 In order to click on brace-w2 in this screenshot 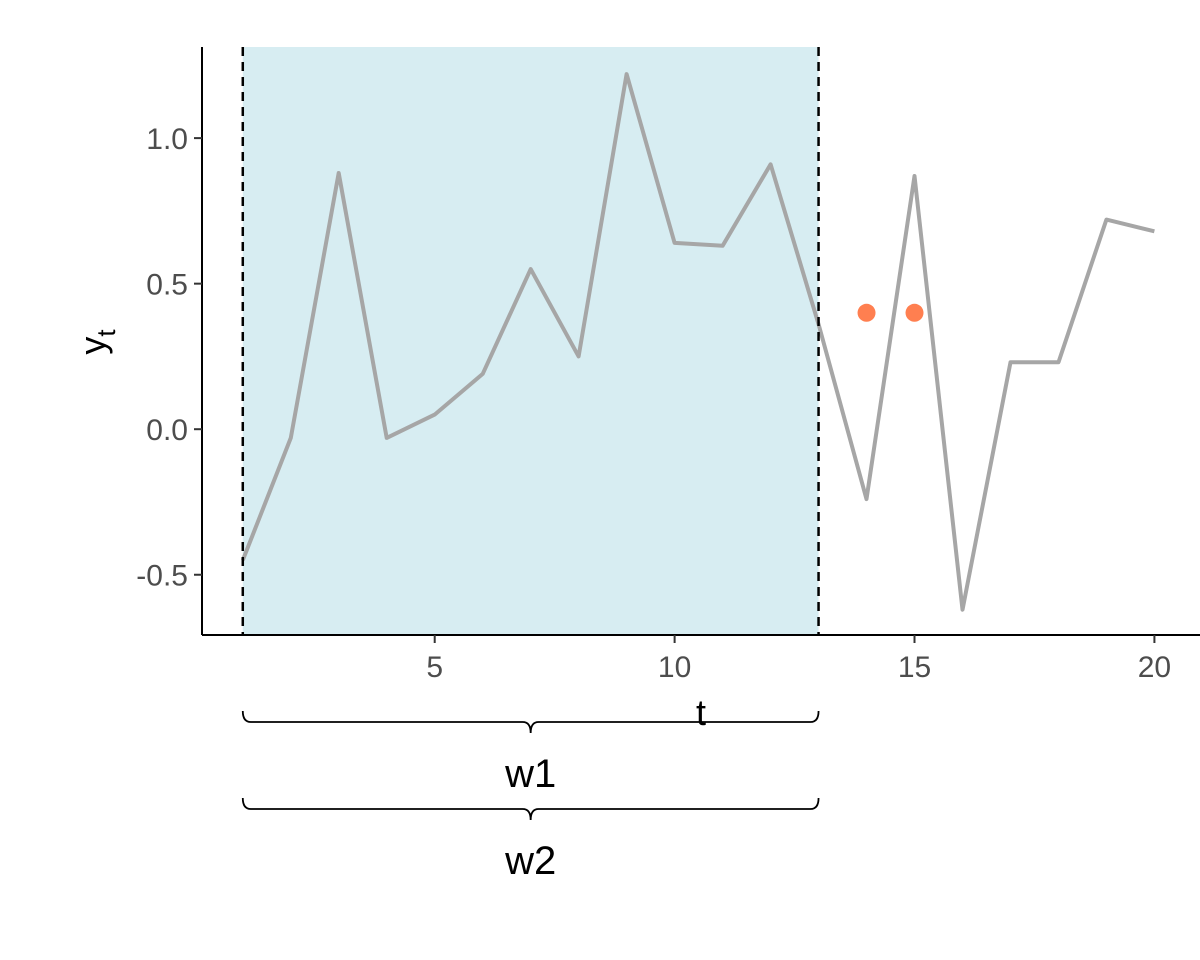, I will do `click(530, 809)`.